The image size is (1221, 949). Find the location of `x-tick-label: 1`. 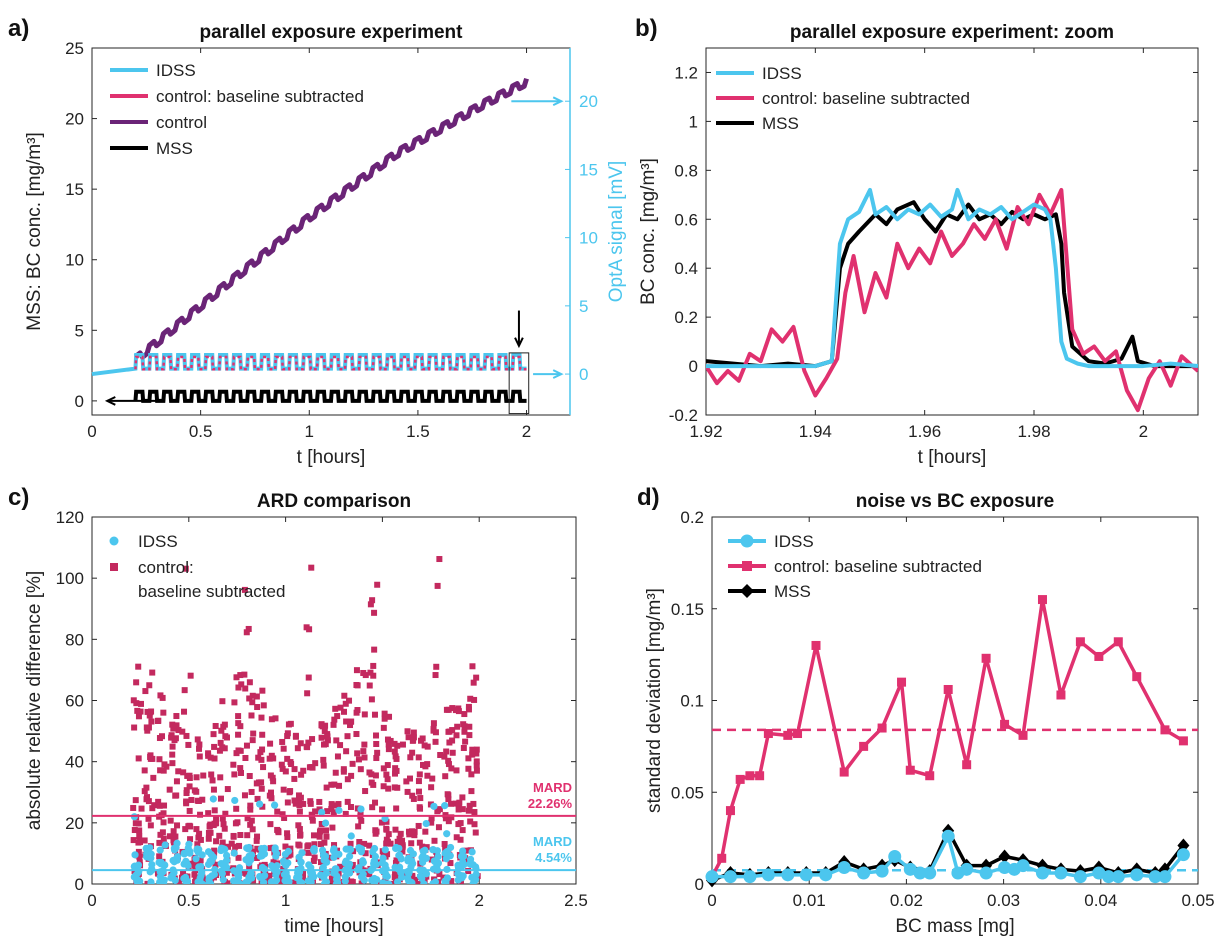

x-tick-label: 1 is located at coordinates (285, 900).